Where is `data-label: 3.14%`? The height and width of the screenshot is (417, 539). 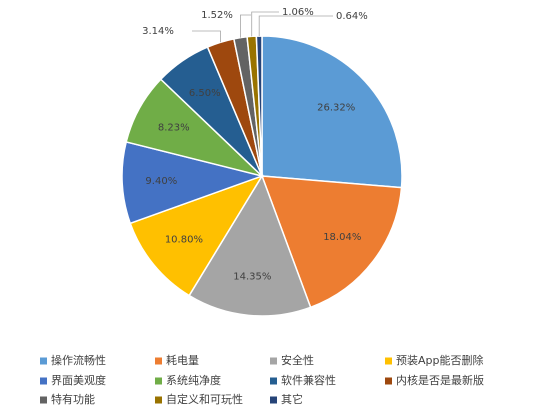 data-label: 3.14% is located at coordinates (158, 31).